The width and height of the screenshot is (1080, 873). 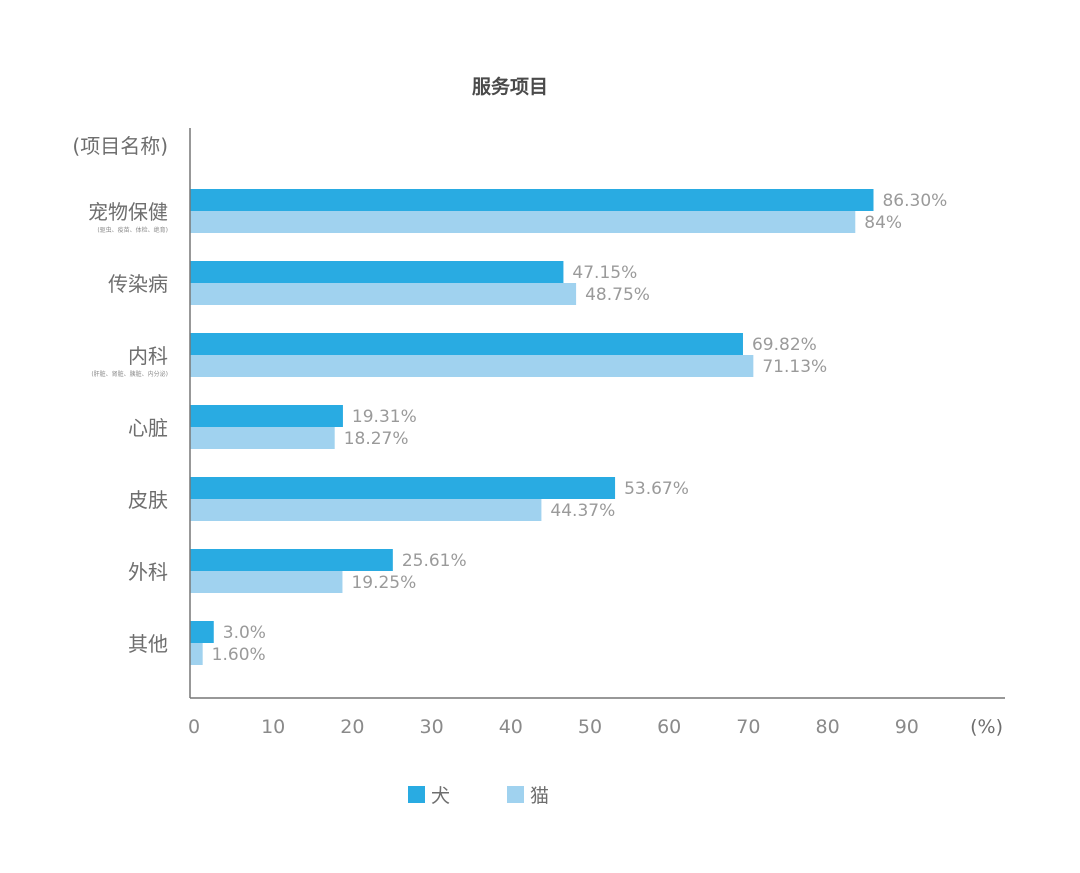 What do you see at coordinates (352, 727) in the screenshot?
I see `x-tick-label-20: 20` at bounding box center [352, 727].